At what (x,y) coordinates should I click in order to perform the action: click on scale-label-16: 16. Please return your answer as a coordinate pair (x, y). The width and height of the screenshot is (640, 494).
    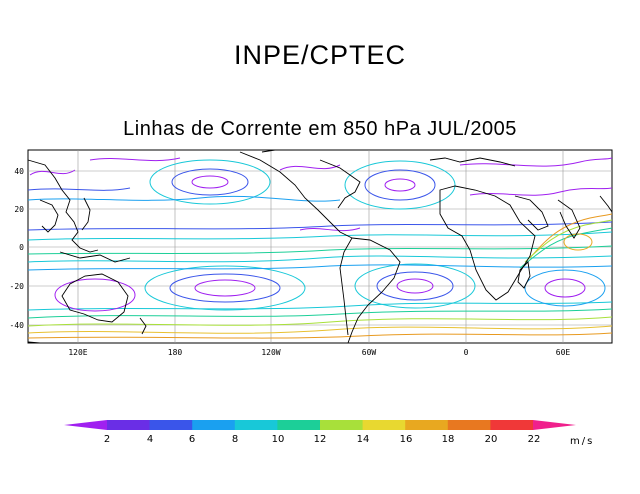
    Looking at the image, I should click on (406, 439).